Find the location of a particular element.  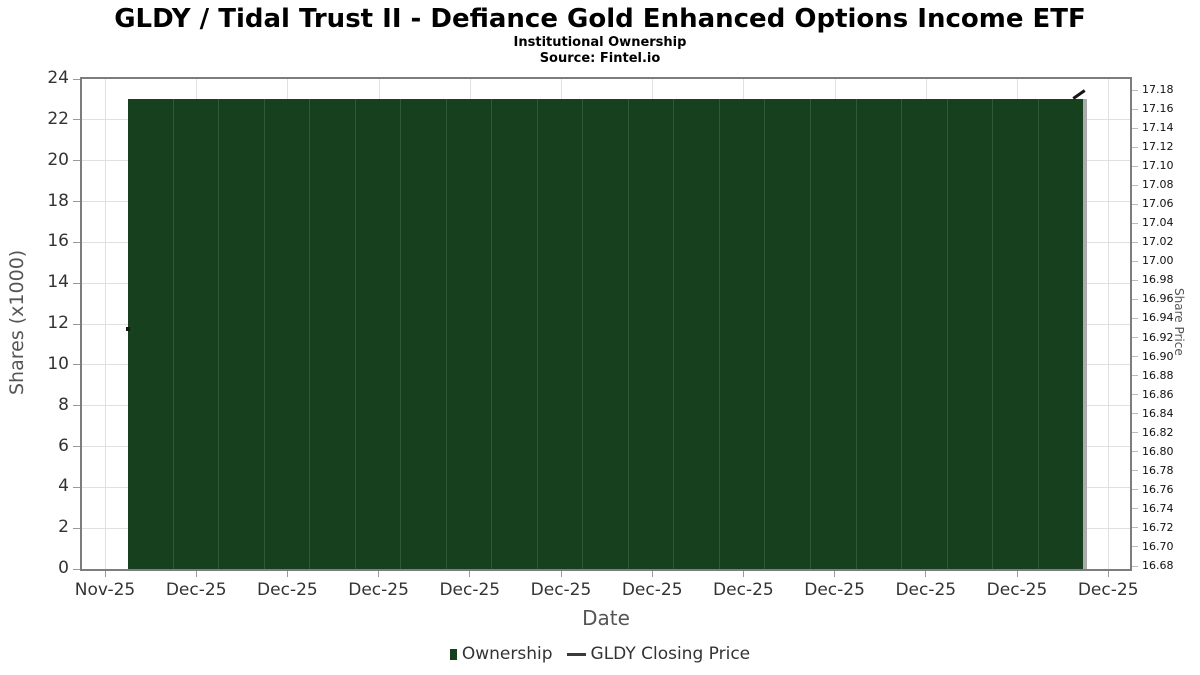

right-axis-tick-label: 17.14 is located at coordinates (1158, 128).